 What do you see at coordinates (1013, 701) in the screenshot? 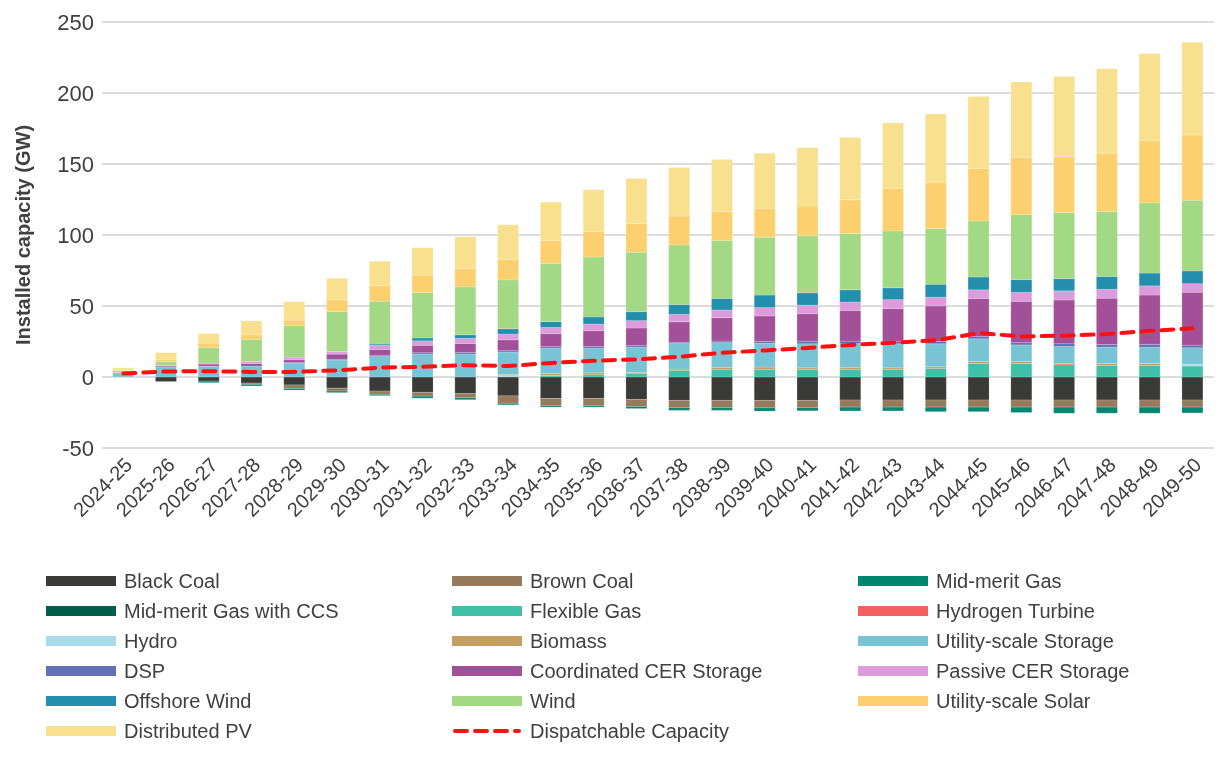
I see `legend-label: Utility-scale Solar` at bounding box center [1013, 701].